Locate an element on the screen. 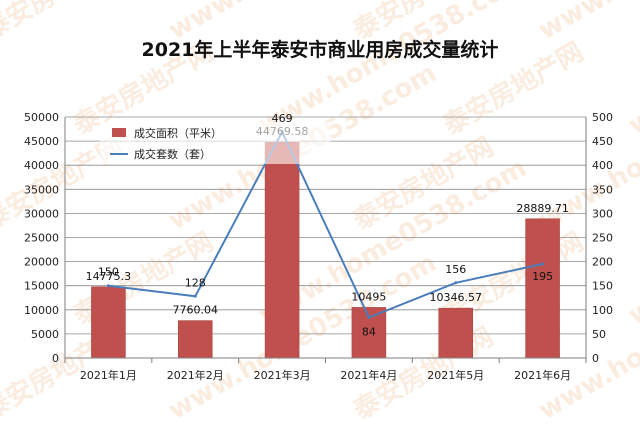 This screenshot has height=433, width=640. y-right-tick-label: 450 is located at coordinates (602, 141).